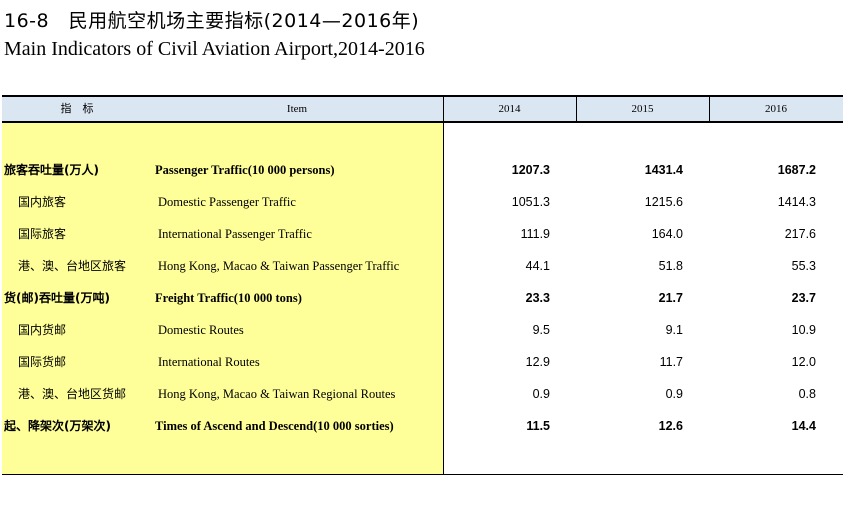  Describe the element at coordinates (670, 426) in the screenshot. I see `value-2015: 12.6` at that location.